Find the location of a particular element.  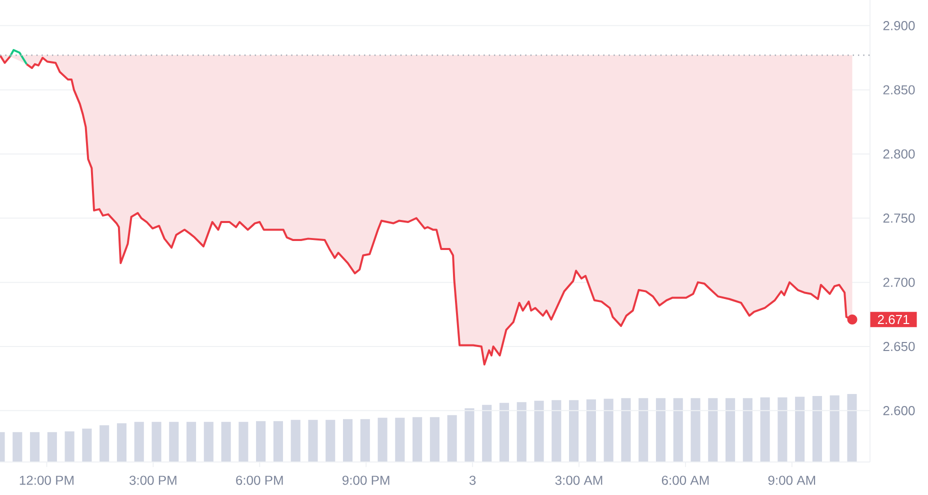

x-tick-label: 3 is located at coordinates (472, 480).